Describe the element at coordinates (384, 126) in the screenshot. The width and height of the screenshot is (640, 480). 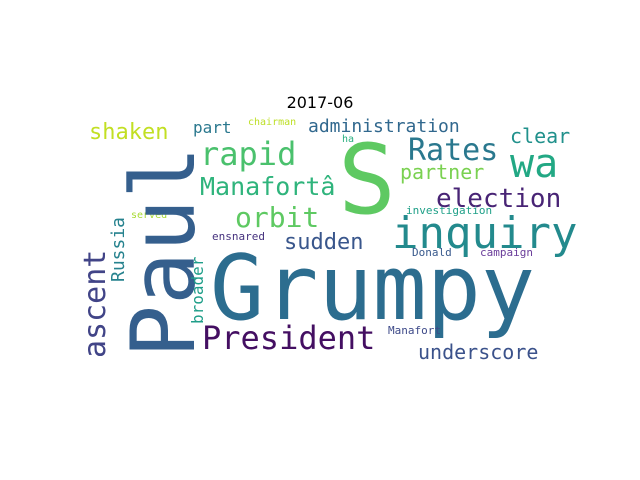
I see `word-administration: administration` at that location.